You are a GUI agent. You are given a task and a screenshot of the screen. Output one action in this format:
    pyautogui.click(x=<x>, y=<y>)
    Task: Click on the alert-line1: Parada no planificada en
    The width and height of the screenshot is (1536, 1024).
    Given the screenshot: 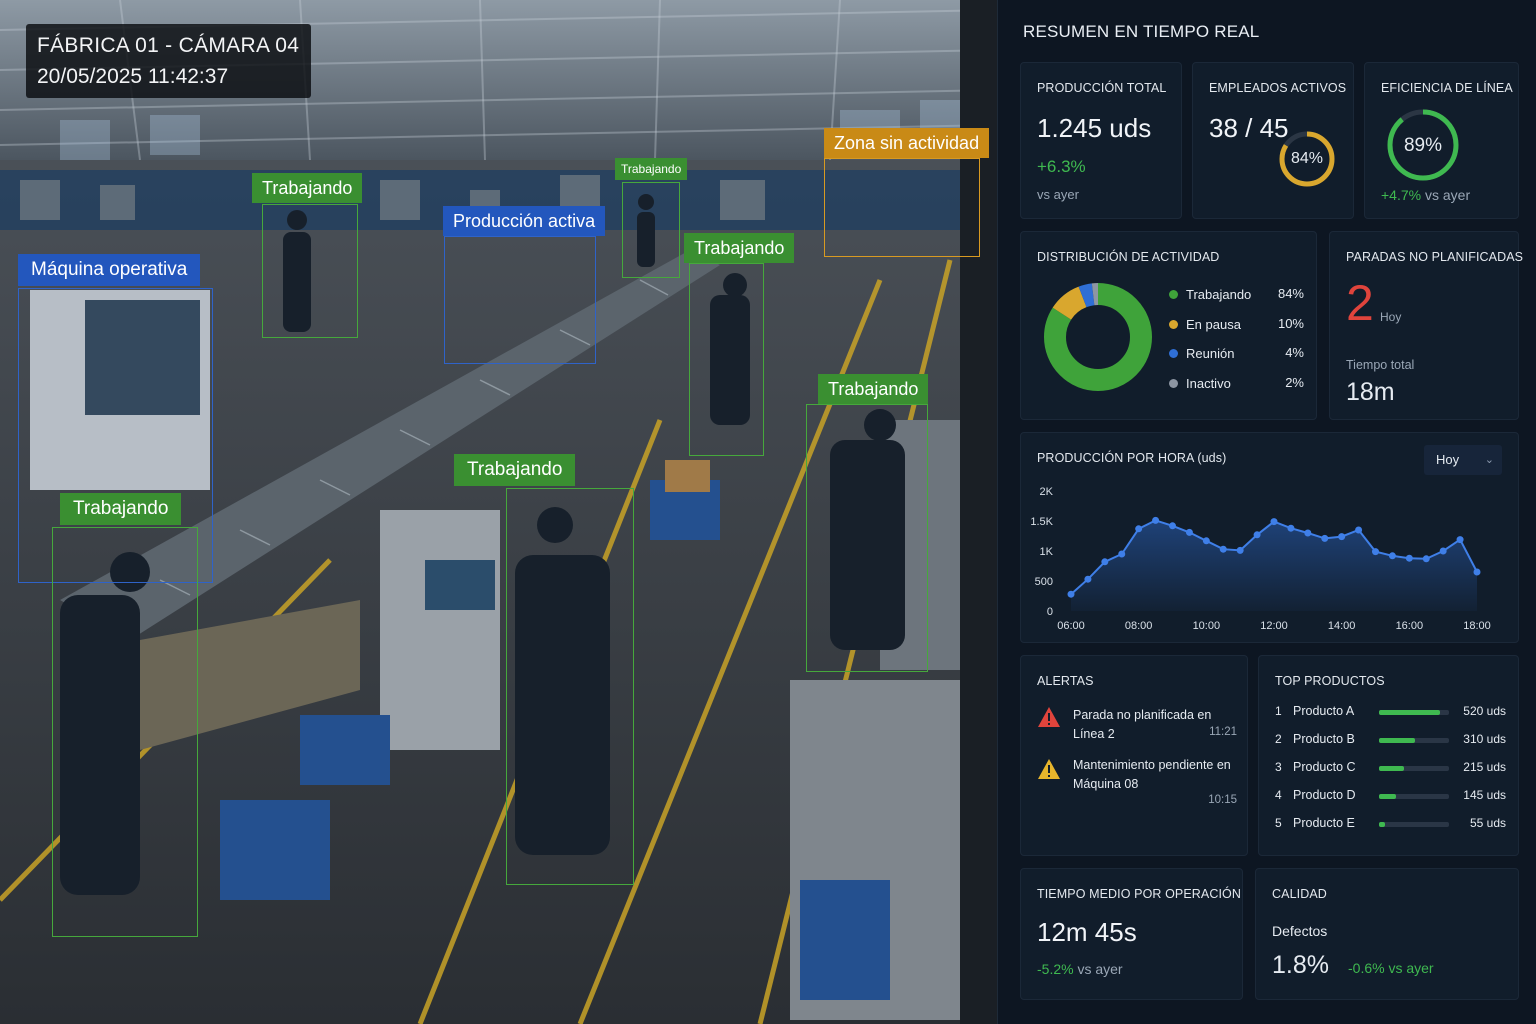 What is the action you would take?
    pyautogui.click(x=1142, y=715)
    